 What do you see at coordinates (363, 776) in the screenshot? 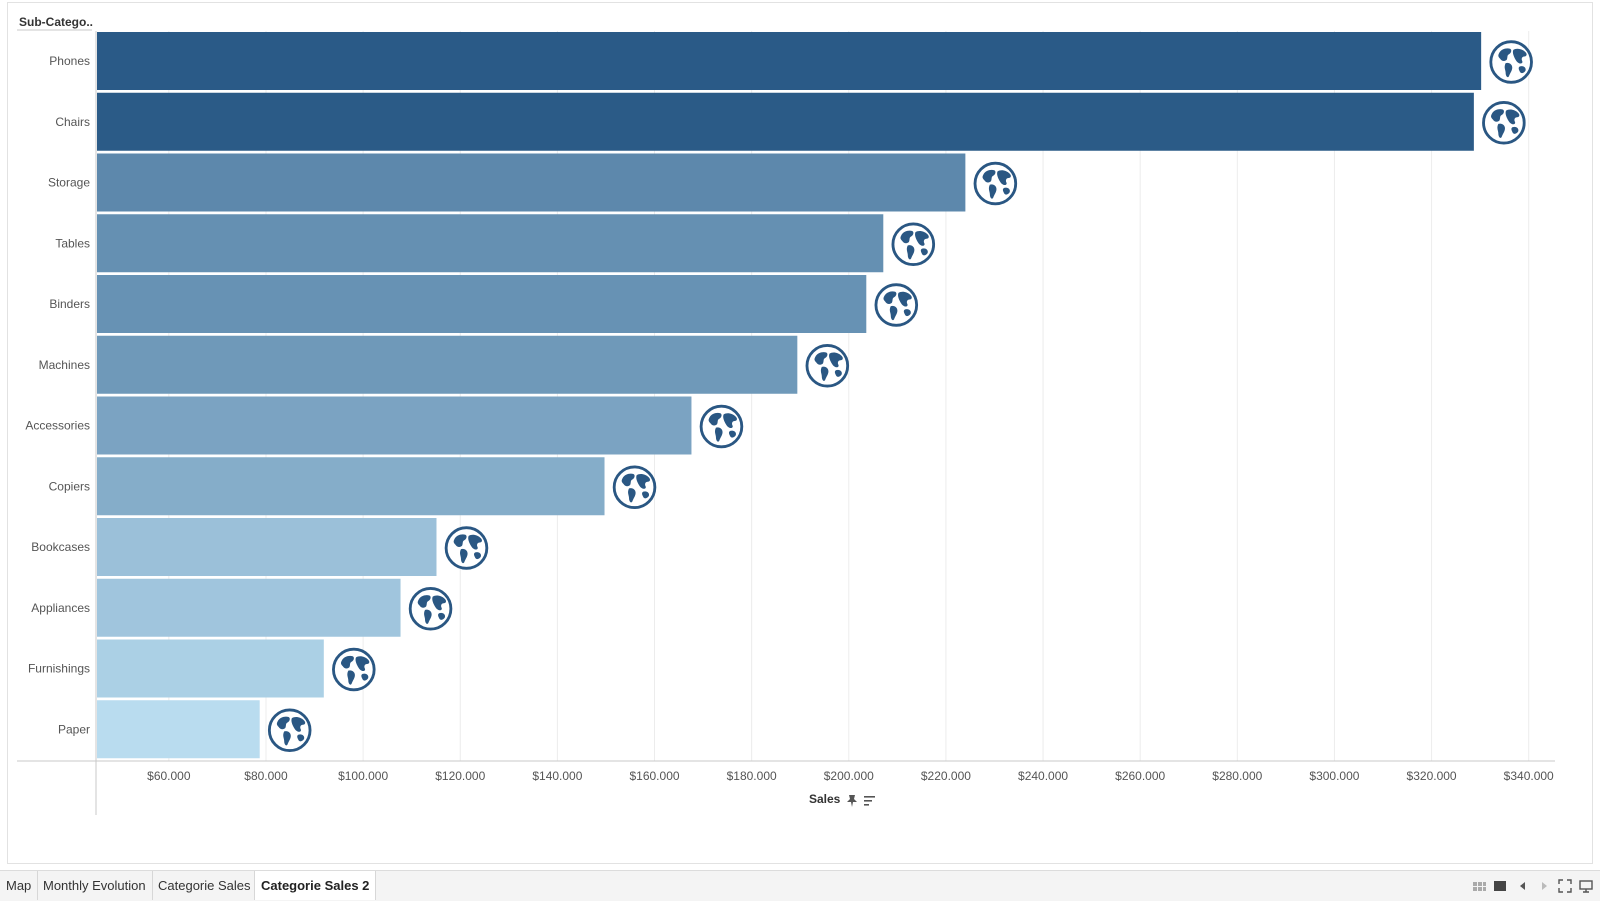
I see `x-tick-label: $100.000` at bounding box center [363, 776].